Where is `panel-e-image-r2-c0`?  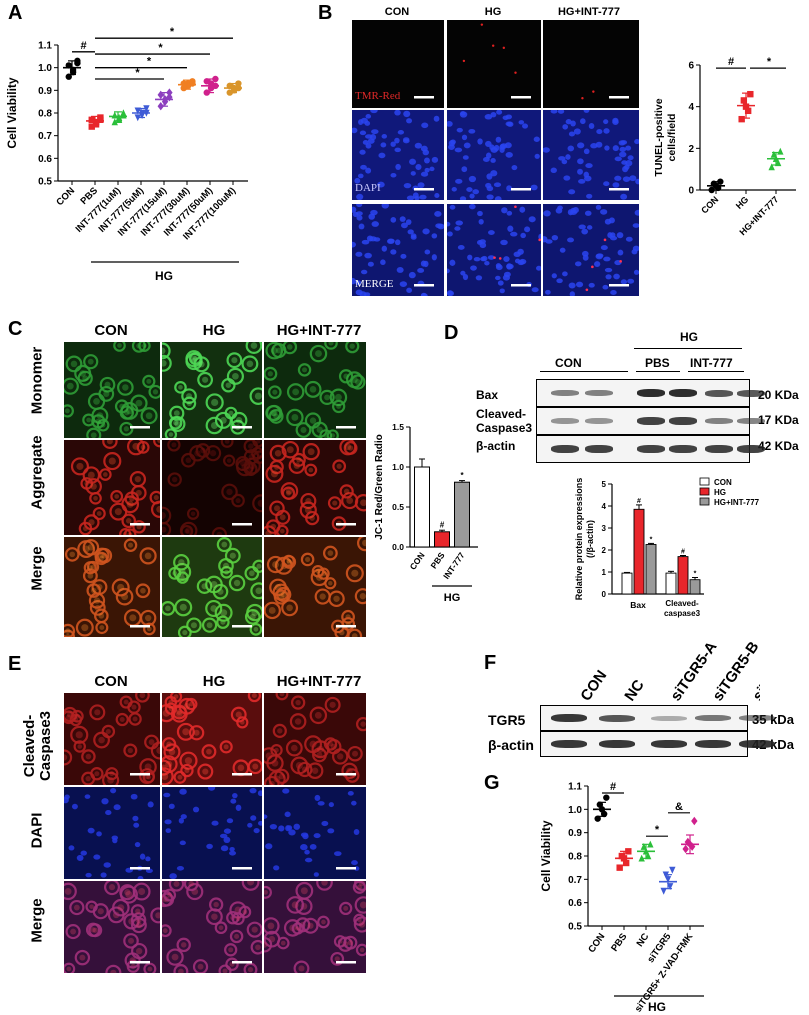
panel-e-image-r2-c0 is located at coordinates (112, 927).